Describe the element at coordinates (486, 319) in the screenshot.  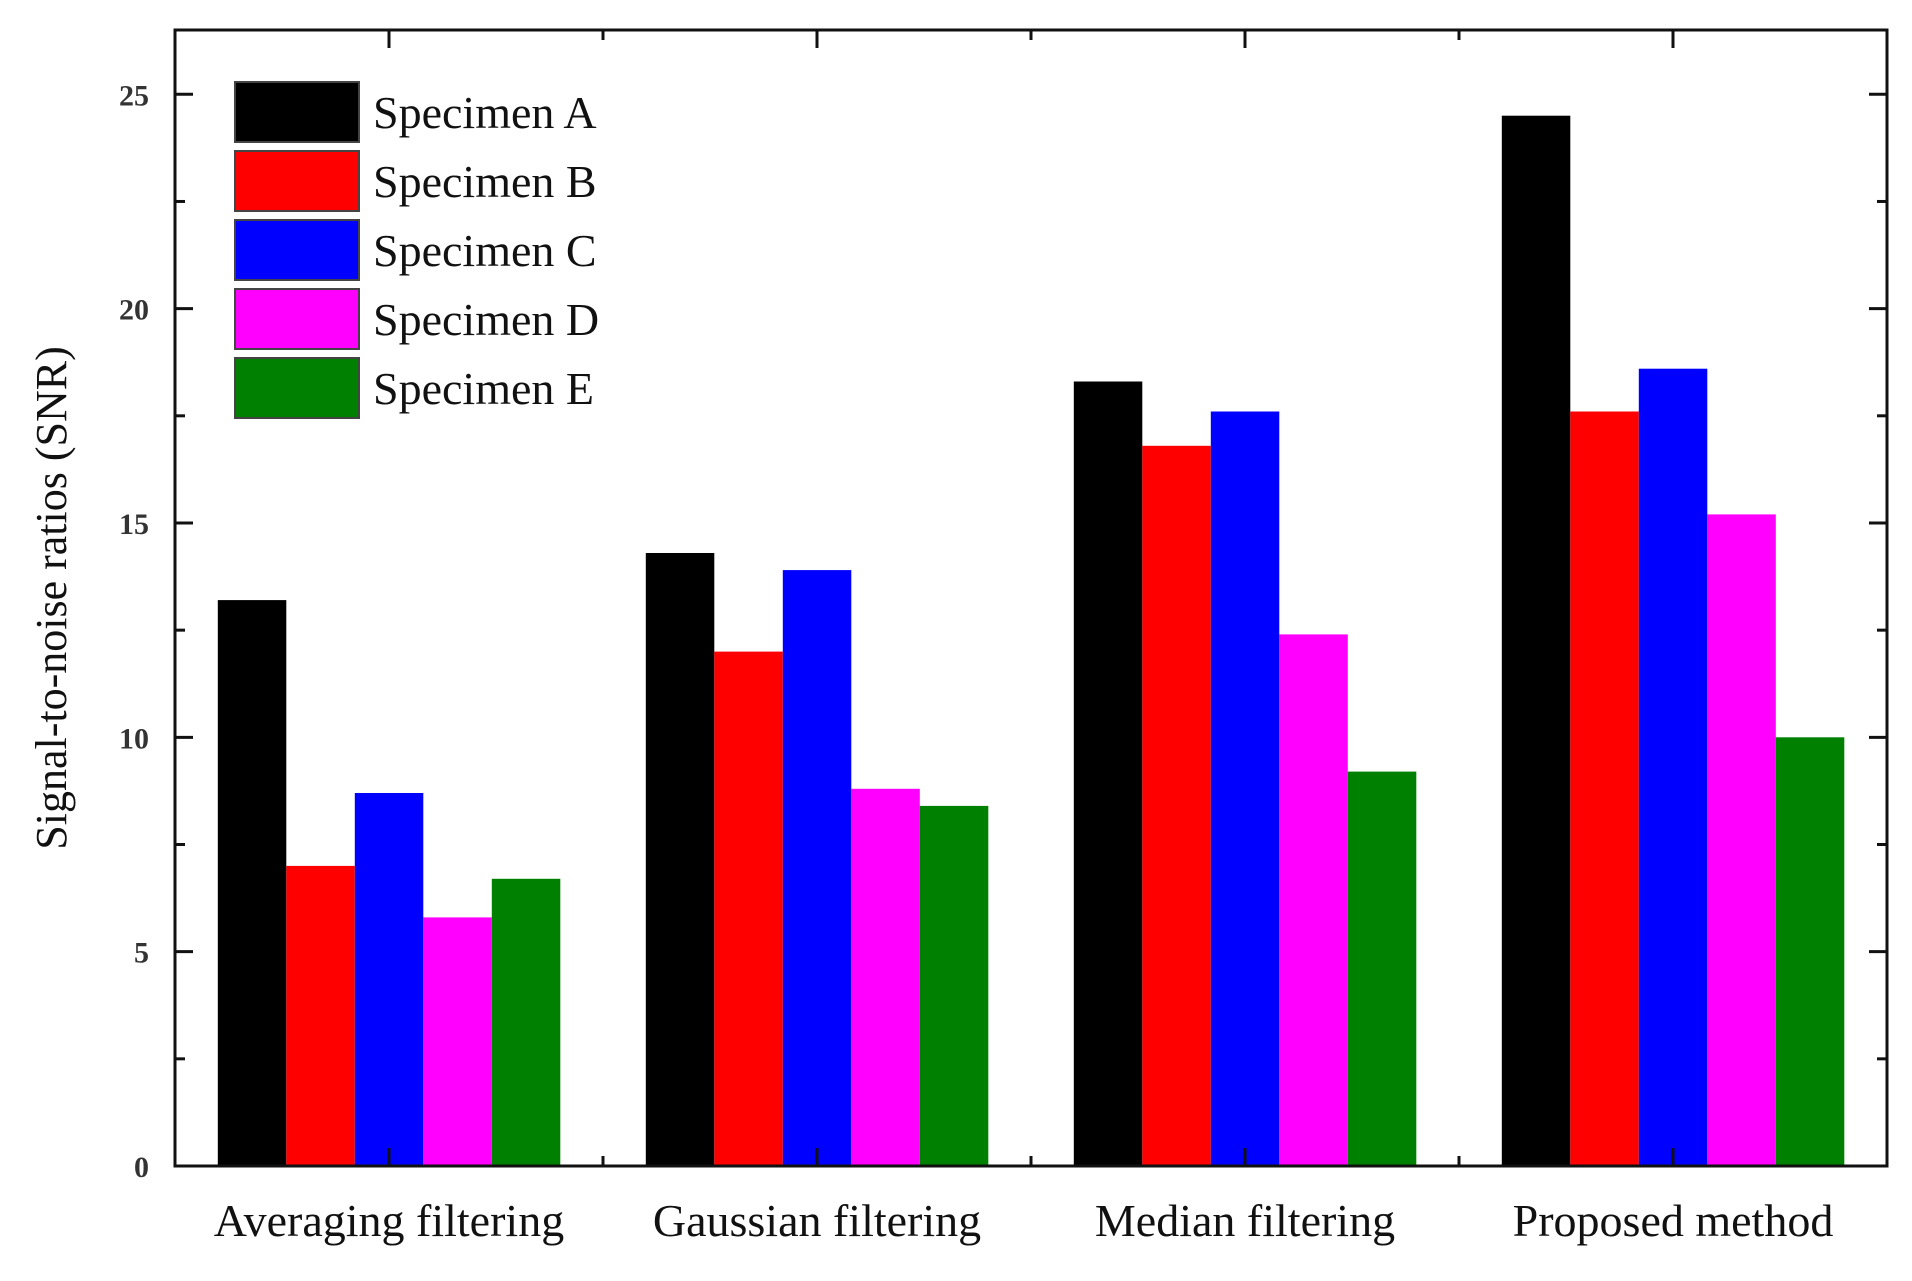
I see `legend-label-specimen-d: Specimen D` at that location.